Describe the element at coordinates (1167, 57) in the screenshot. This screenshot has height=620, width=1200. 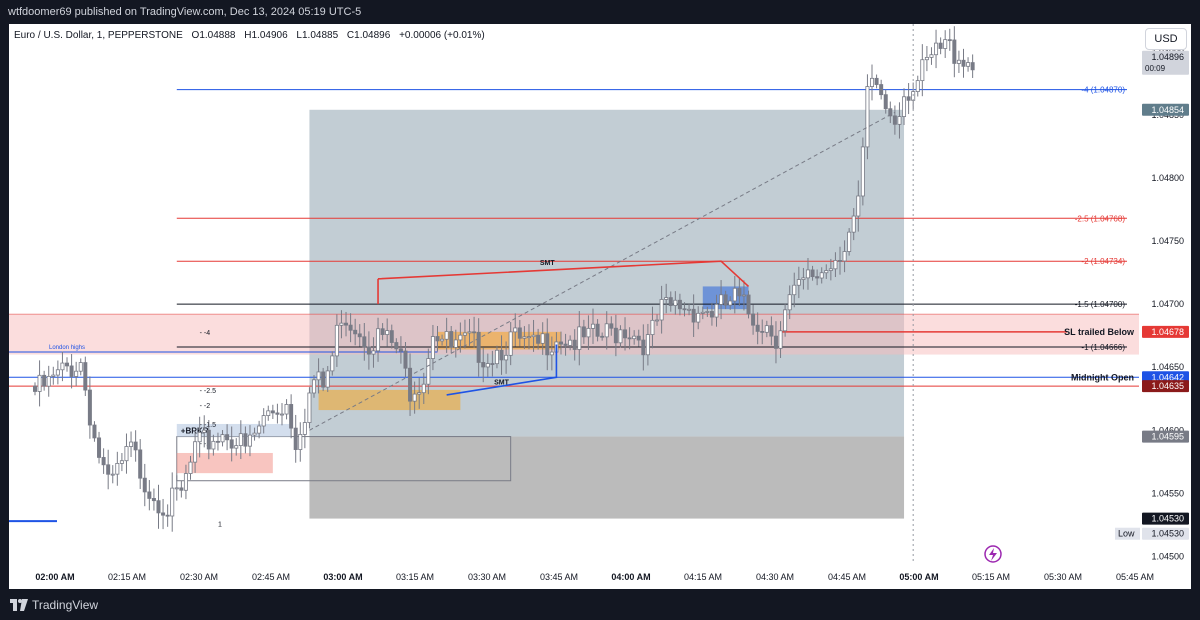
I see `price-badge-text: 1.04896` at that location.